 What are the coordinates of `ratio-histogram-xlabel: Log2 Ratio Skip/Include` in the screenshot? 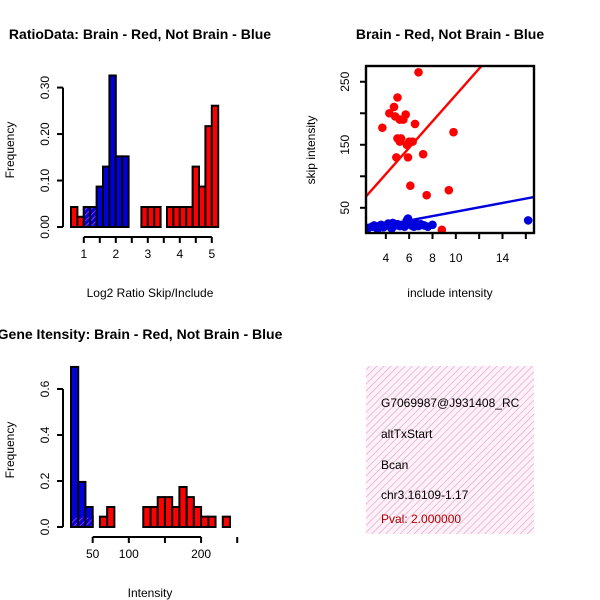 It's located at (150, 293).